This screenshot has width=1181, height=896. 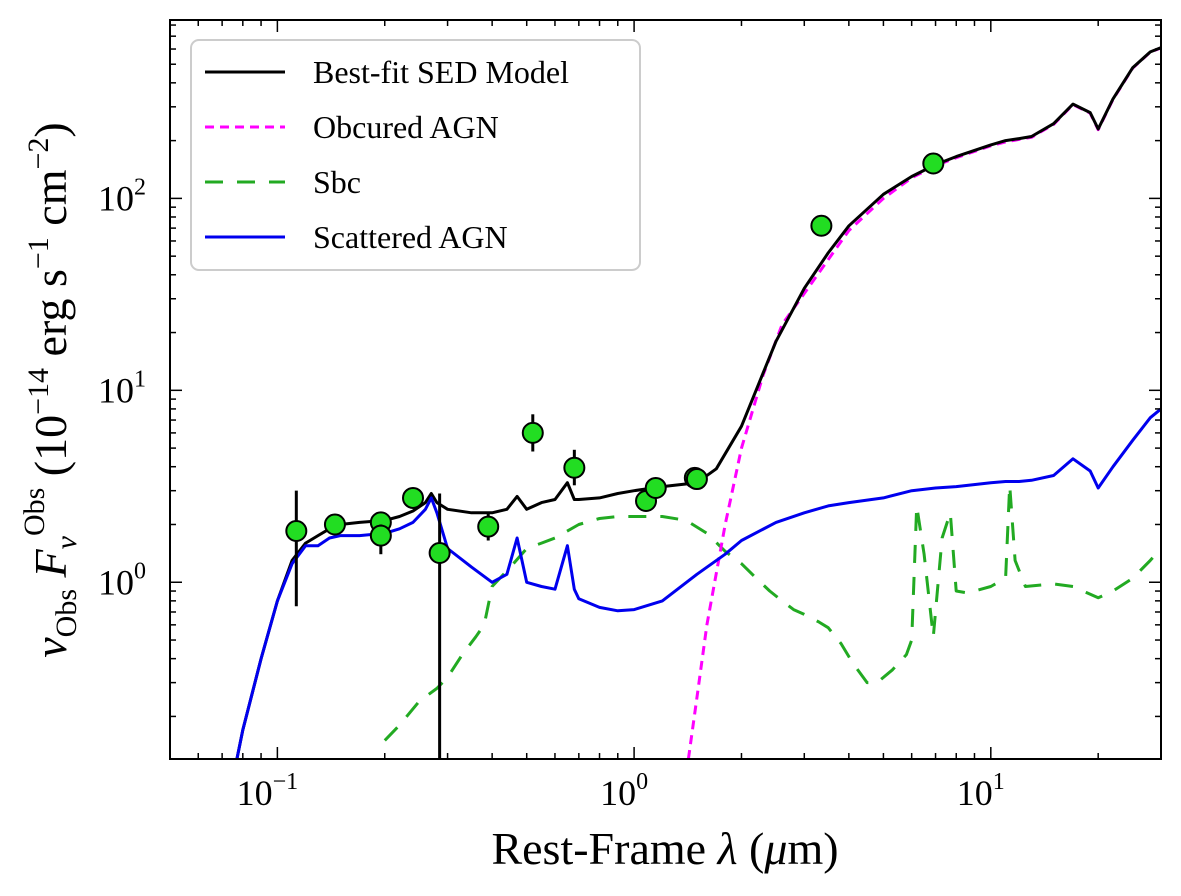 I want to click on y-tick-label: 10⁰, so click(x=122, y=580).